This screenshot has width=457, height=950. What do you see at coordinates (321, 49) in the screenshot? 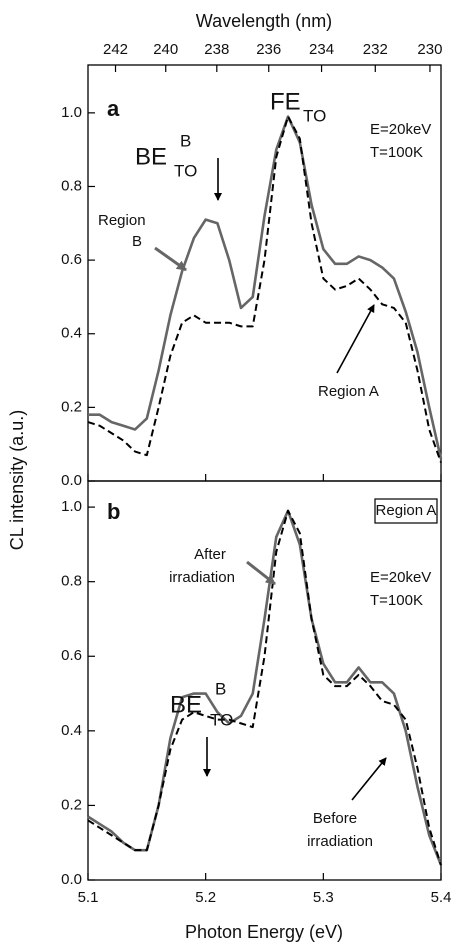
I see `x2-tick-label: 234` at bounding box center [321, 49].